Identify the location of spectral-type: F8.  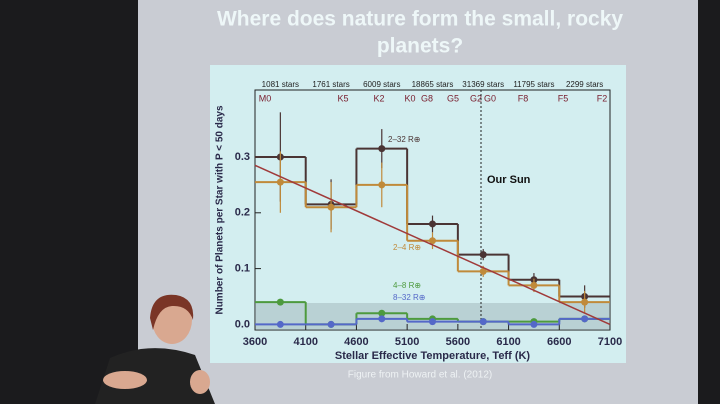
(523, 98).